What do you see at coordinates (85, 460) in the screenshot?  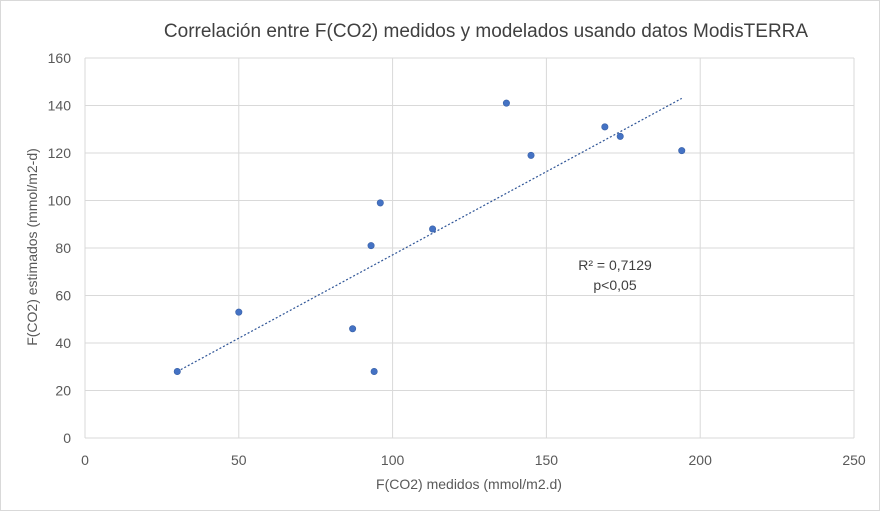 I see `x-tick-label: 0` at bounding box center [85, 460].